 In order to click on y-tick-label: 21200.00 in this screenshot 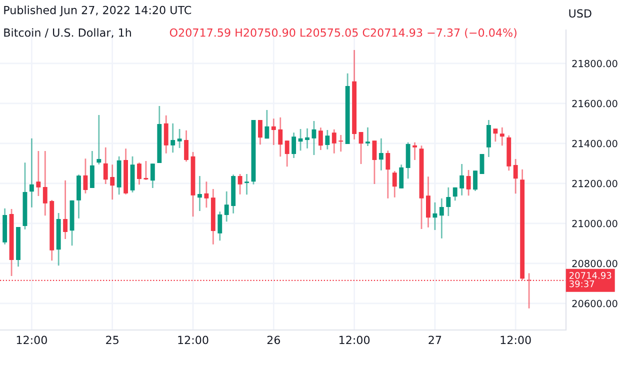, I will do `click(595, 184)`.